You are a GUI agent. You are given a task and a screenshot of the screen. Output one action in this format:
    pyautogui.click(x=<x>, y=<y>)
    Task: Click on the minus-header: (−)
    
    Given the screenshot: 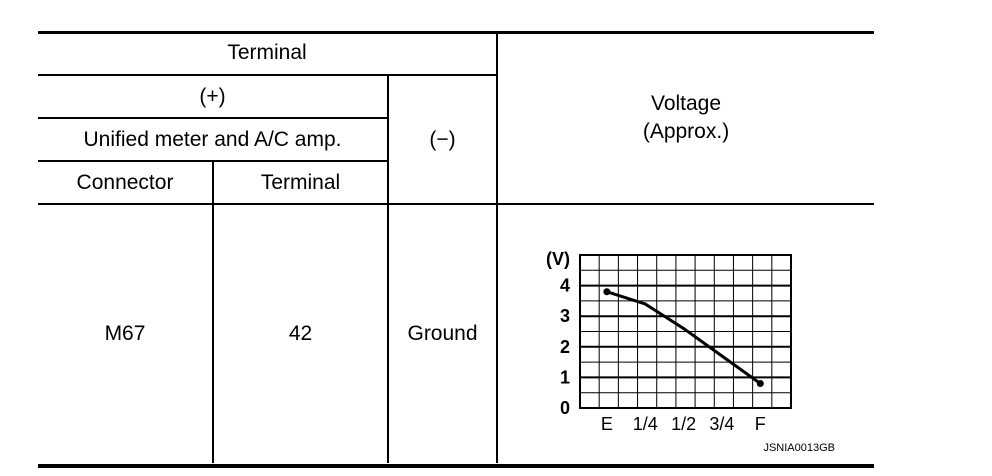 What is the action you would take?
    pyautogui.click(x=443, y=140)
    